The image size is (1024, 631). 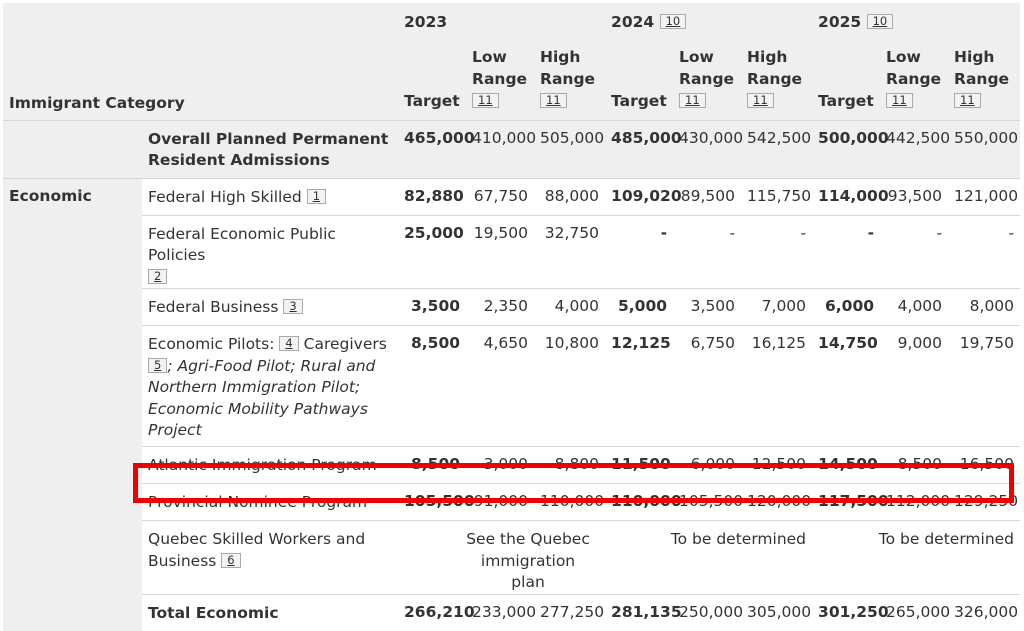 I want to click on value-cell: 14,750, so click(x=846, y=386).